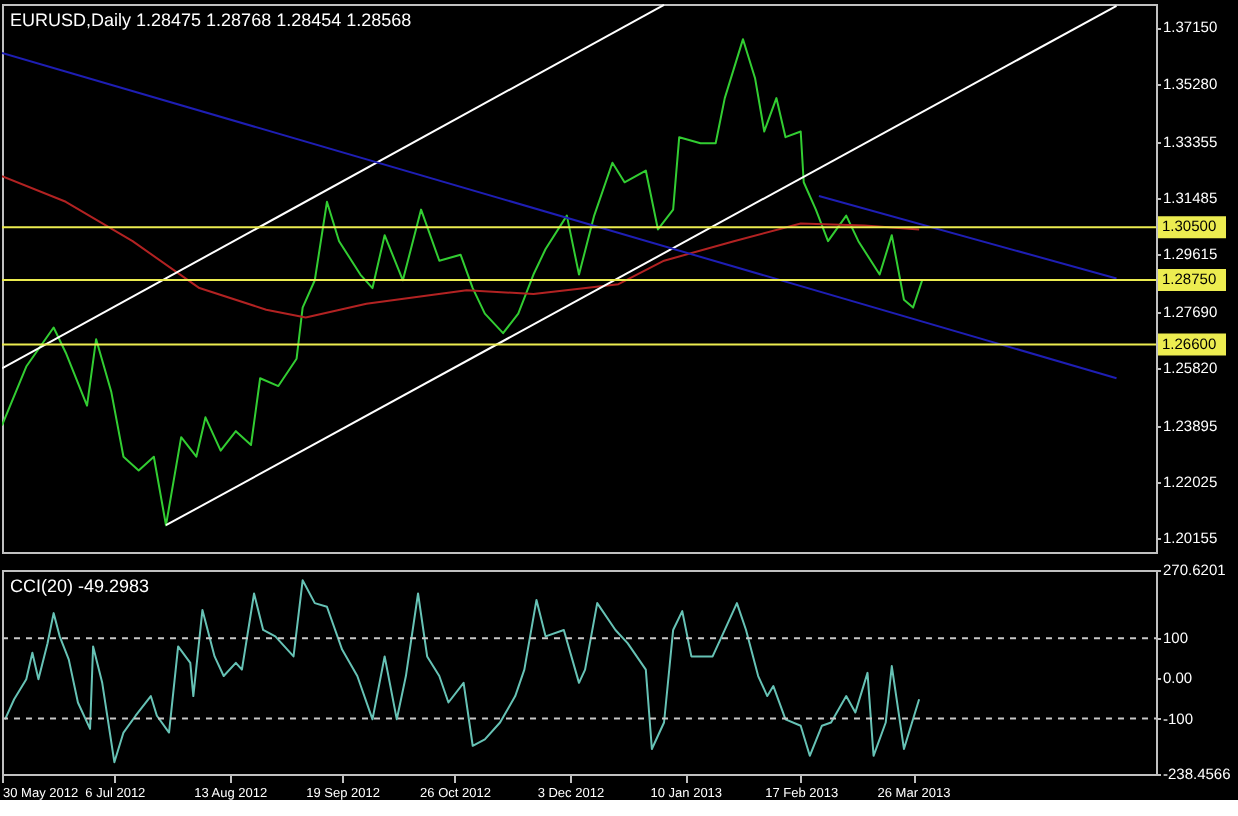  What do you see at coordinates (461, 247) in the screenshot?
I see `line-series` at bounding box center [461, 247].